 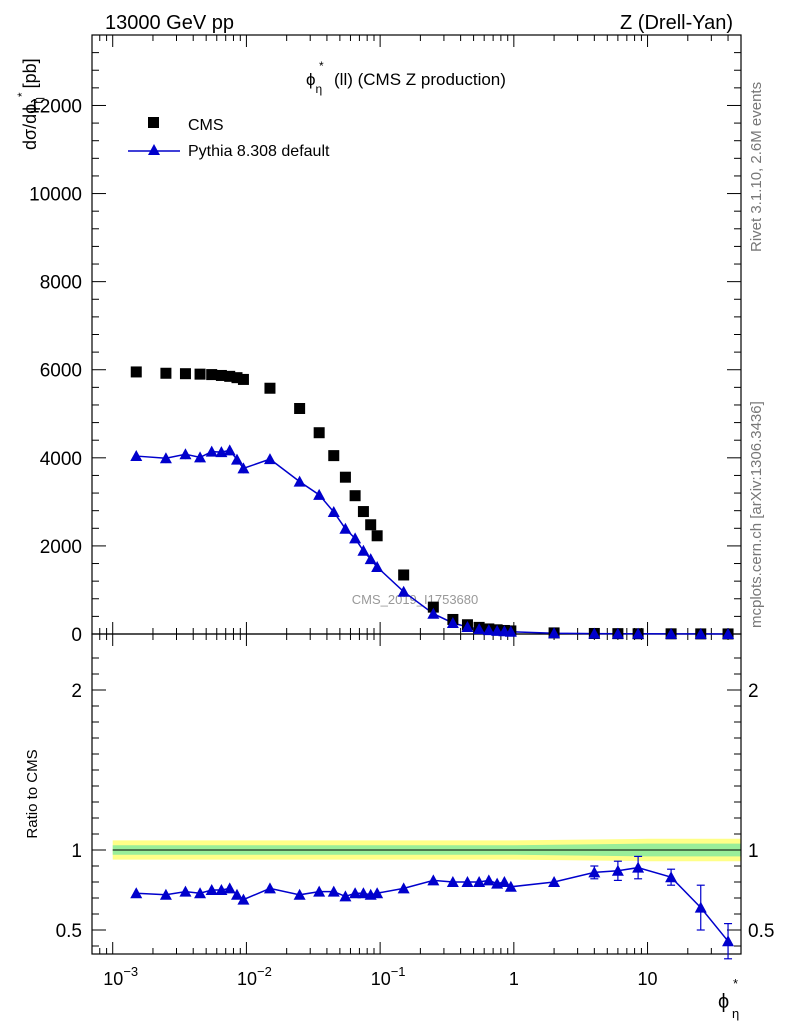 I want to click on legend-cms-label: CMS, so click(x=206, y=125).